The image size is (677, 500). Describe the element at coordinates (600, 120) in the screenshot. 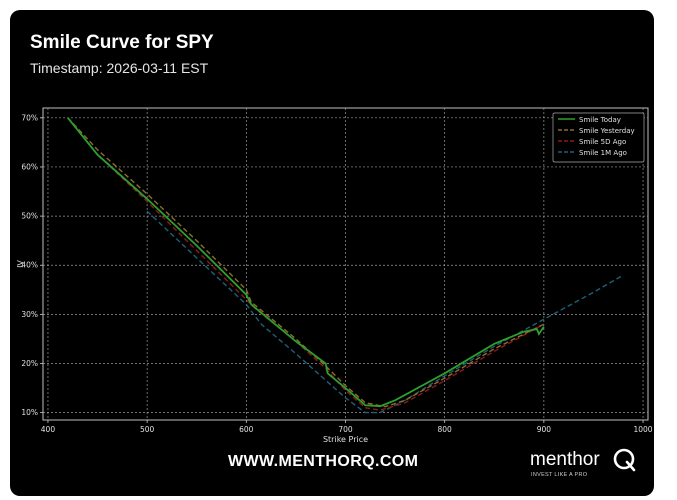

I see `legend-label: Smile Today` at that location.